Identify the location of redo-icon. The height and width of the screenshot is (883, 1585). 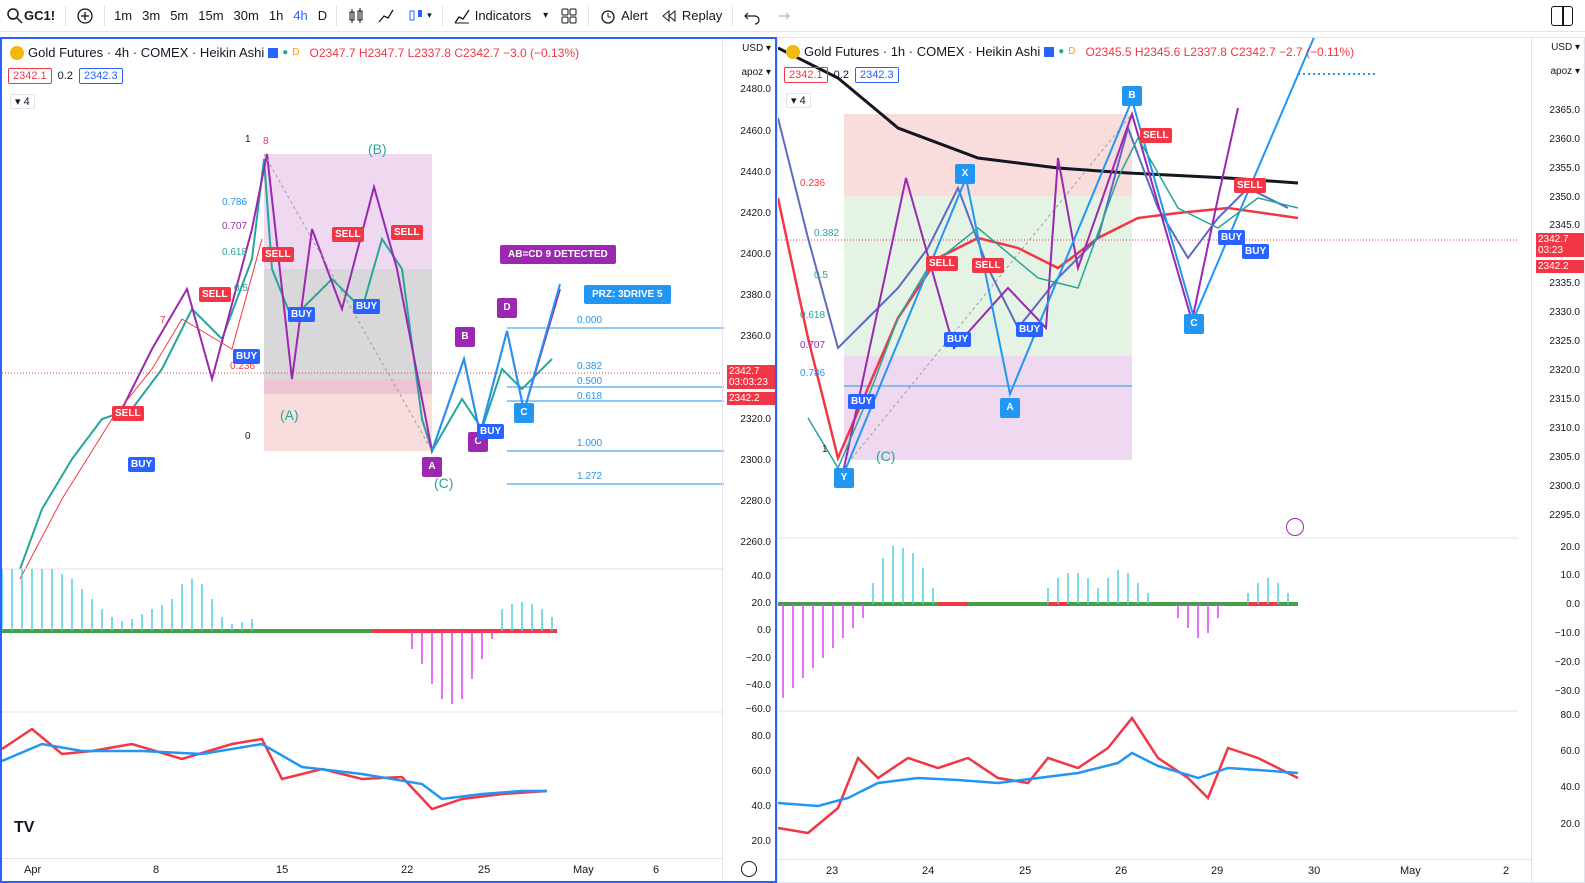
(785, 15).